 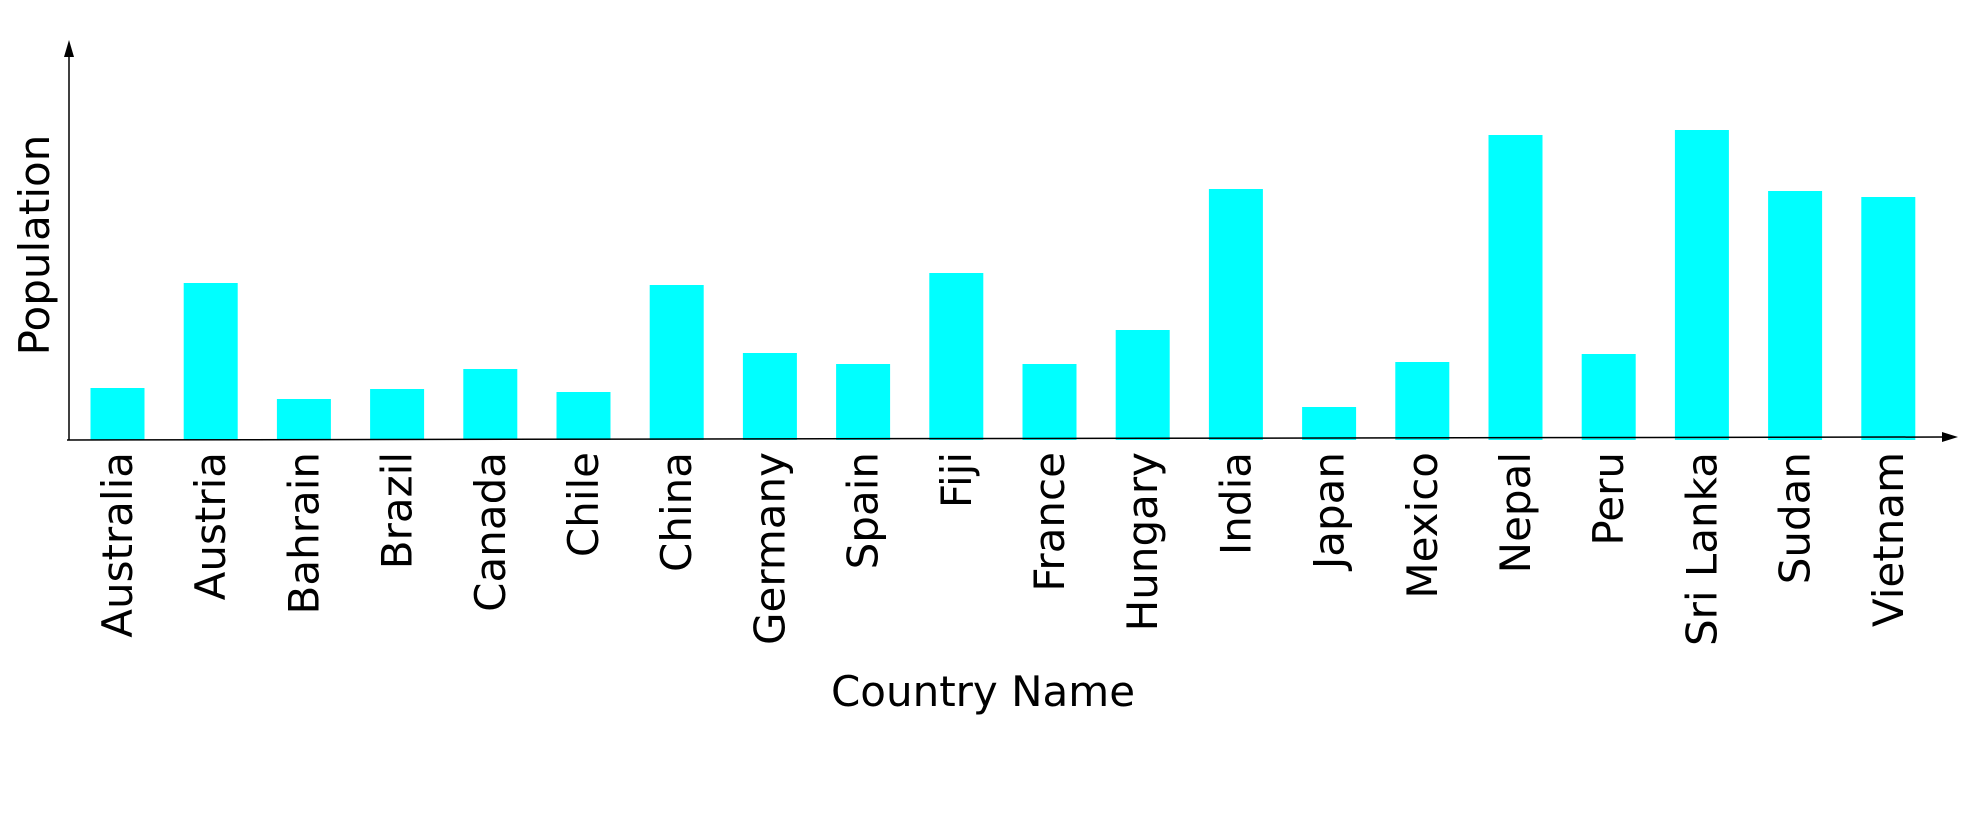 What do you see at coordinates (1701, 285) in the screenshot?
I see `bar-sri-lanka` at bounding box center [1701, 285].